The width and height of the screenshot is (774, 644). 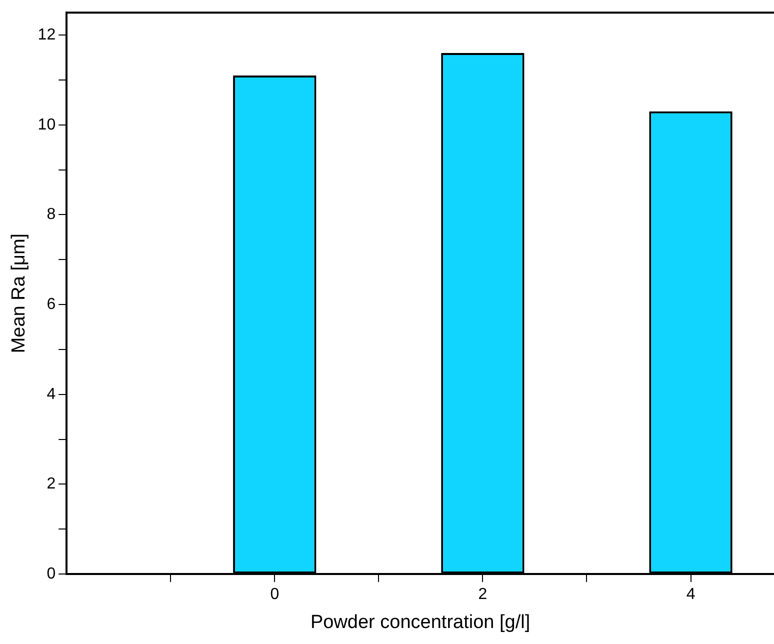 What do you see at coordinates (51, 304) in the screenshot?
I see `y-tick-label: 6` at bounding box center [51, 304].